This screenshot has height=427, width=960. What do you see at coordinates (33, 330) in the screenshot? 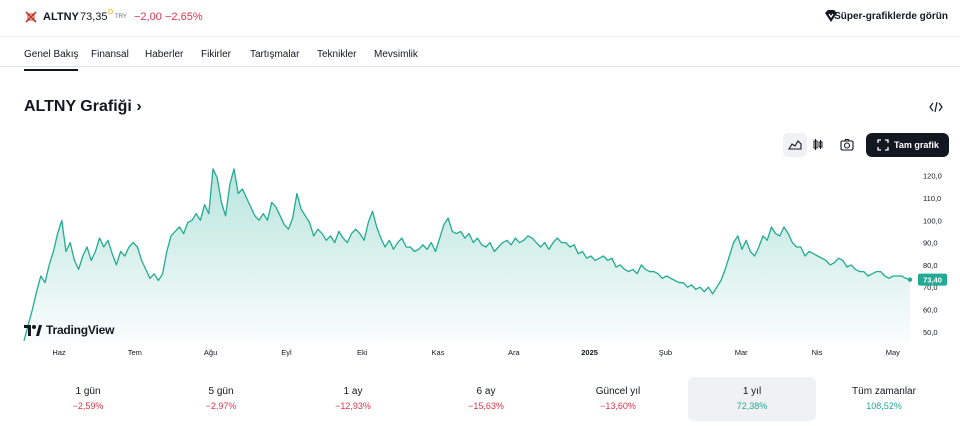
I see `tradingview-logo-icon` at bounding box center [33, 330].